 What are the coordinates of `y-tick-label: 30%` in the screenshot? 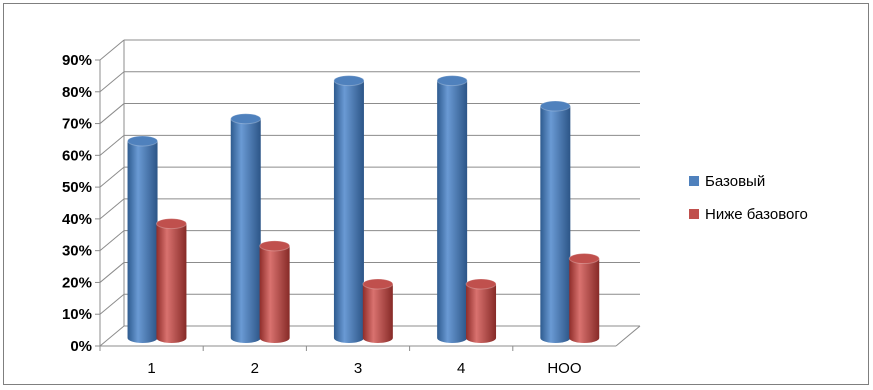 It's located at (77, 251).